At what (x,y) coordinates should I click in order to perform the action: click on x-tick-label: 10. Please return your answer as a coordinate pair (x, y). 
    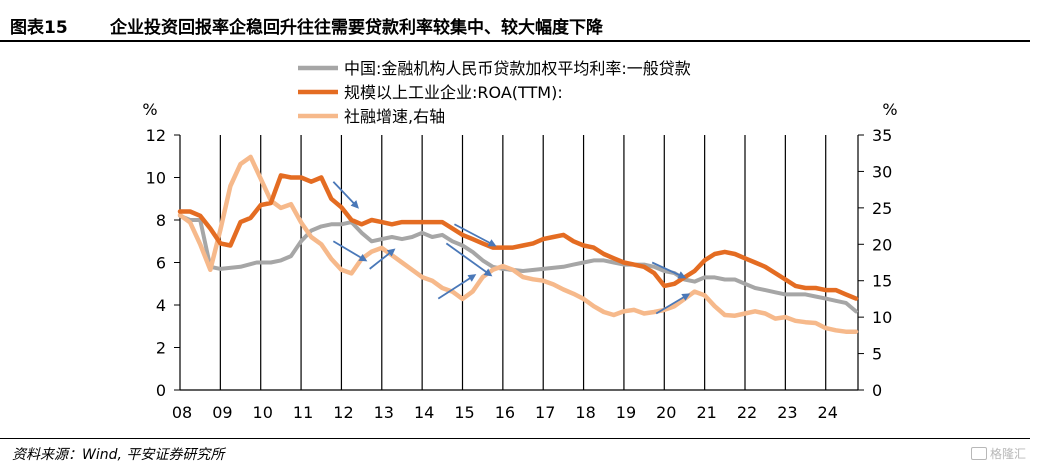
    Looking at the image, I should click on (263, 412).